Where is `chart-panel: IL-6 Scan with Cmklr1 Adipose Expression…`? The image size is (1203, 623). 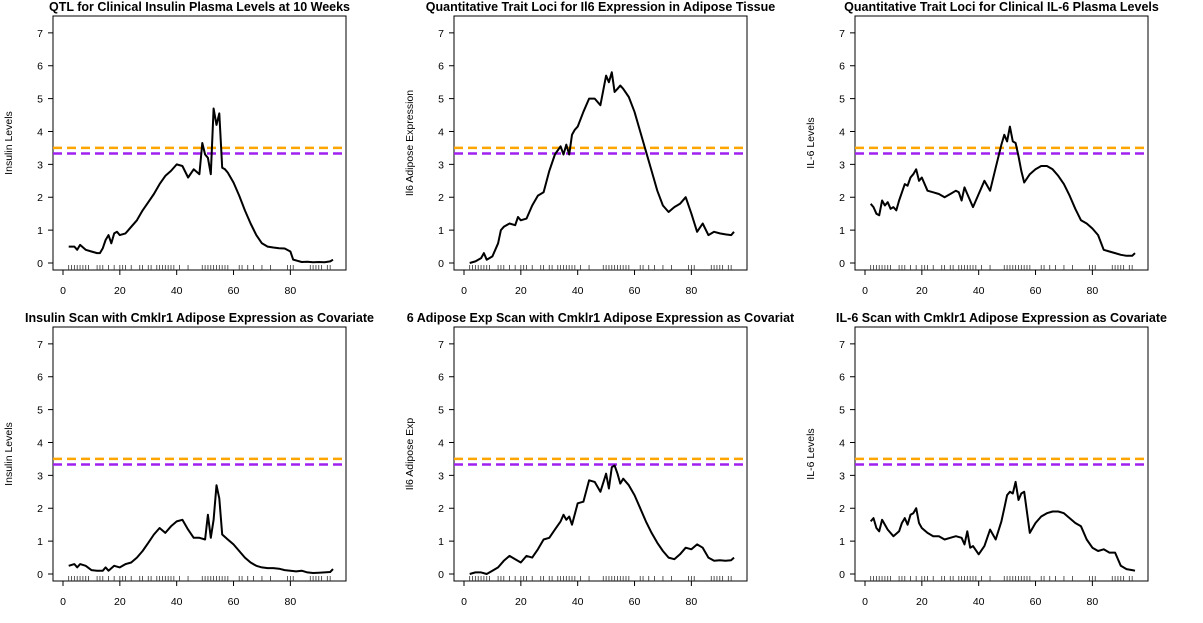
chart-panel: IL-6 Scan with Cmklr1 Adipose Expression… is located at coordinates (986, 459).